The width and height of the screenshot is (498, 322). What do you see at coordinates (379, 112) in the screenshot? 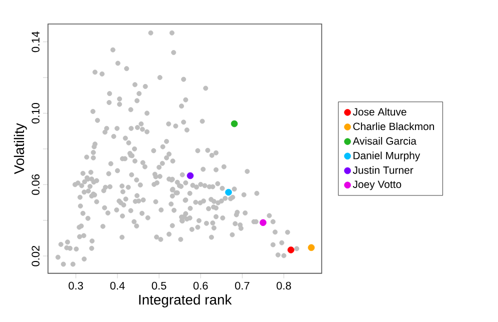
I see `legend-label: Jose Altuve` at bounding box center [379, 112].